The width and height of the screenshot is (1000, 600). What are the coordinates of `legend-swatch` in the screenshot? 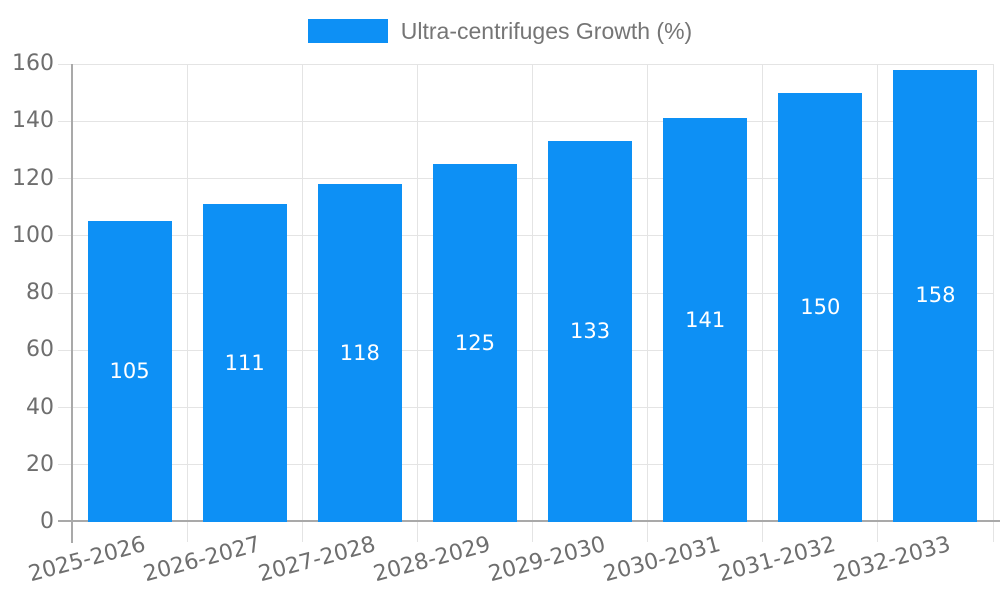 It's located at (347, 31).